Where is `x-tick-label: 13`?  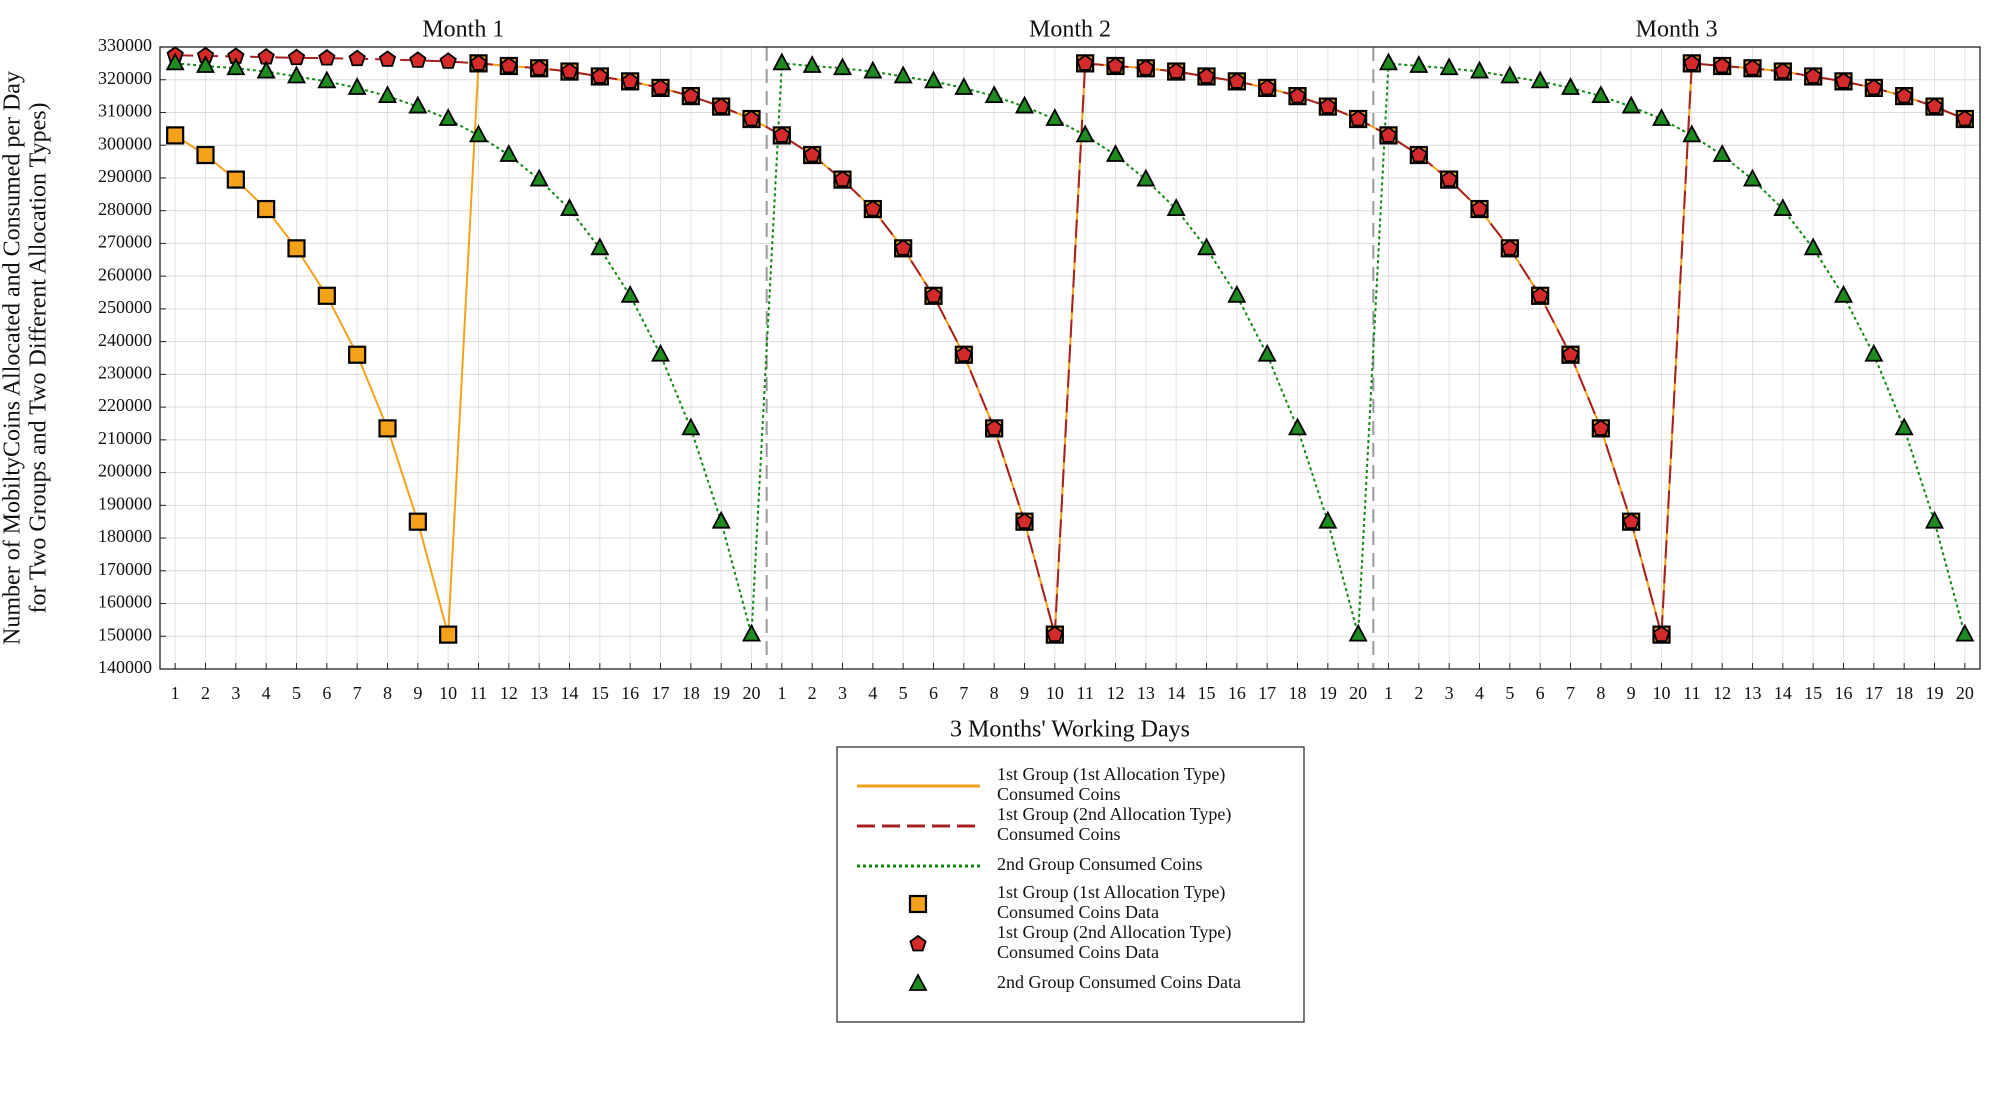 x-tick-label: 13 is located at coordinates (539, 693).